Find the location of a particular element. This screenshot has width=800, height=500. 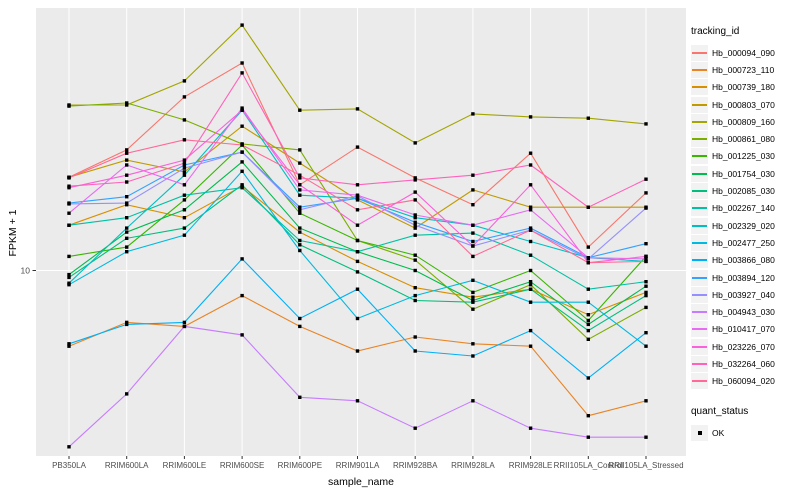

legend-item: Hb_002085_030 is located at coordinates (745, 191).